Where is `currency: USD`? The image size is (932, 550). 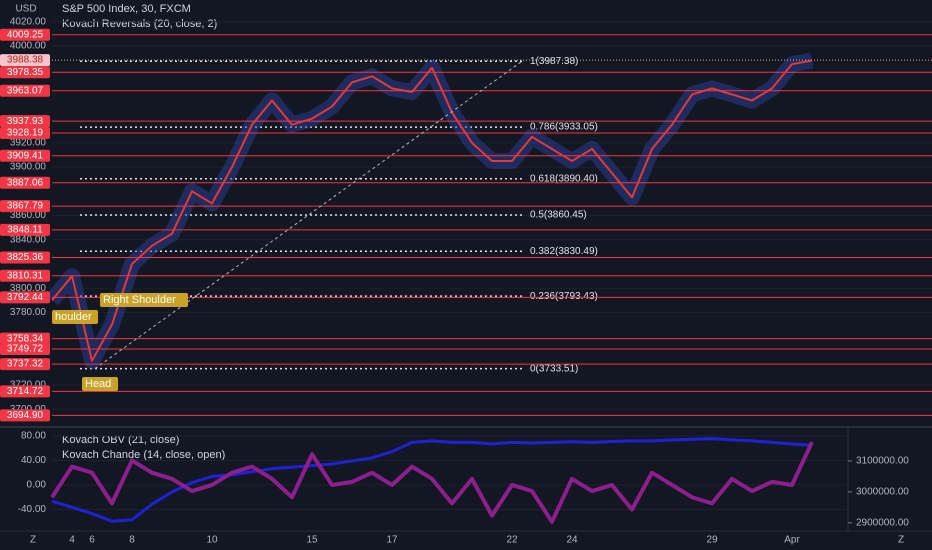 currency: USD is located at coordinates (25, 9).